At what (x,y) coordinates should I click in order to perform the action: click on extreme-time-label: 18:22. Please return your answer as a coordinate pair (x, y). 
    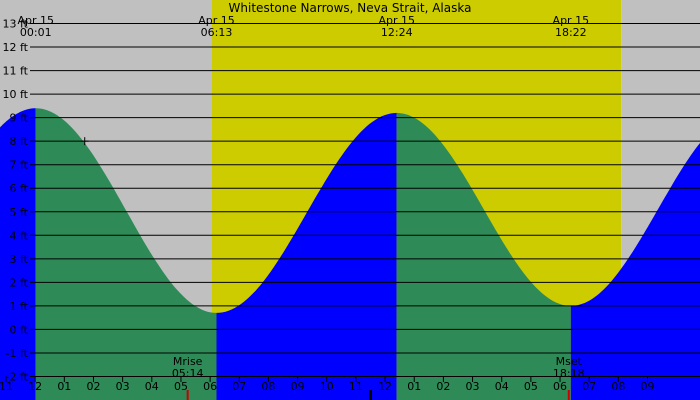
    Looking at the image, I should click on (571, 32).